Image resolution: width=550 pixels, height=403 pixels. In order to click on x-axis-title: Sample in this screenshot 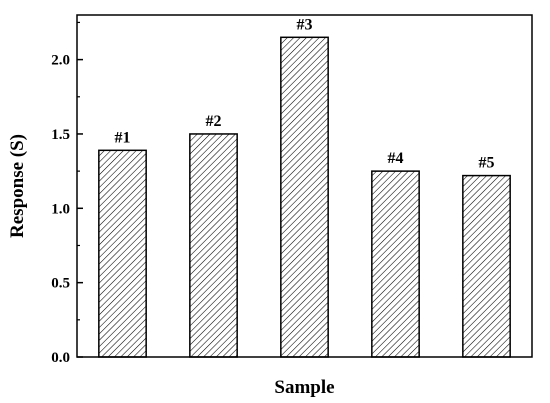, I will do `click(304, 387)`.